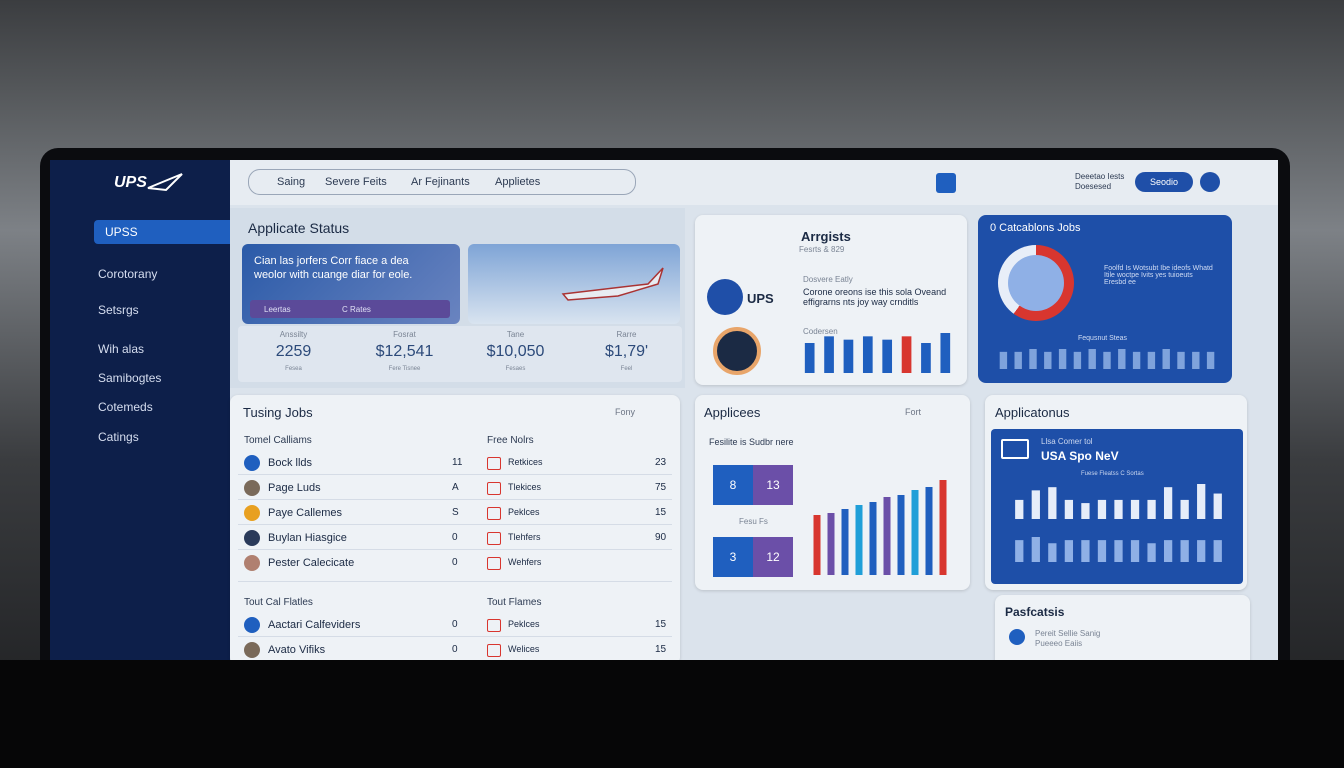 This screenshot has width=1344, height=768. I want to click on stat-label: Tane, so click(515, 334).